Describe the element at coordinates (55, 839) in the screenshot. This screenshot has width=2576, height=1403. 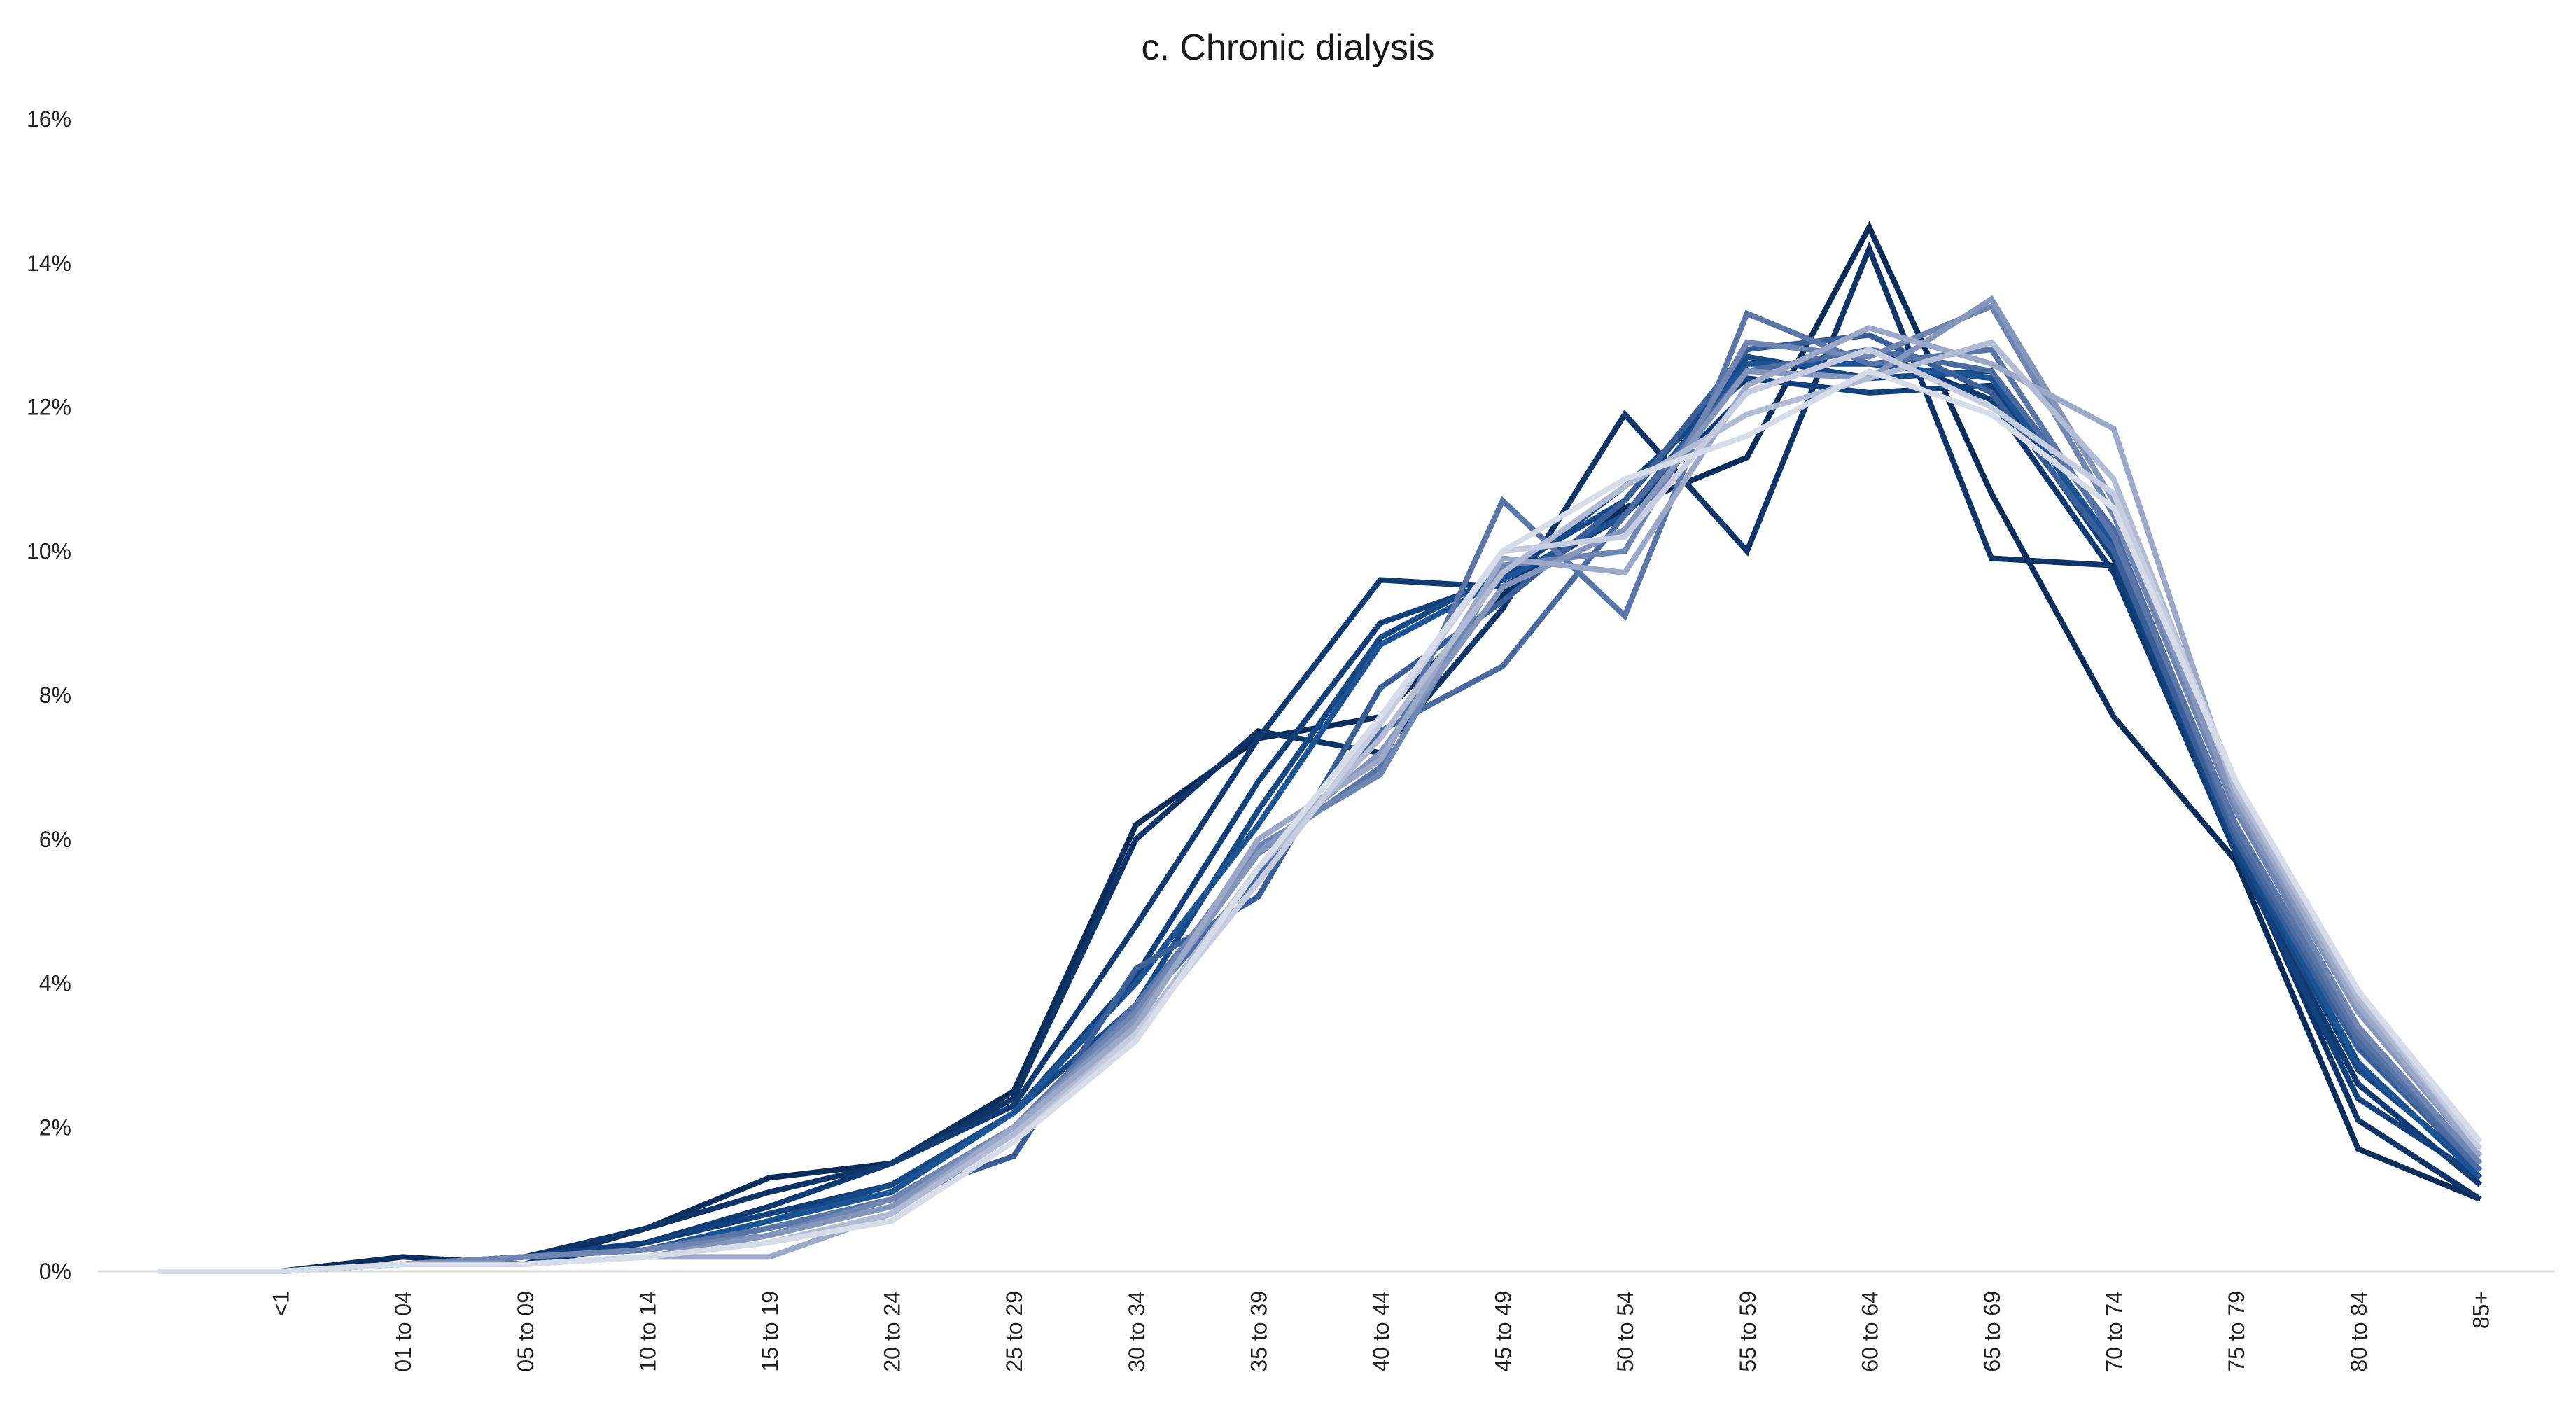
I see `y-tick-label: 6%` at that location.